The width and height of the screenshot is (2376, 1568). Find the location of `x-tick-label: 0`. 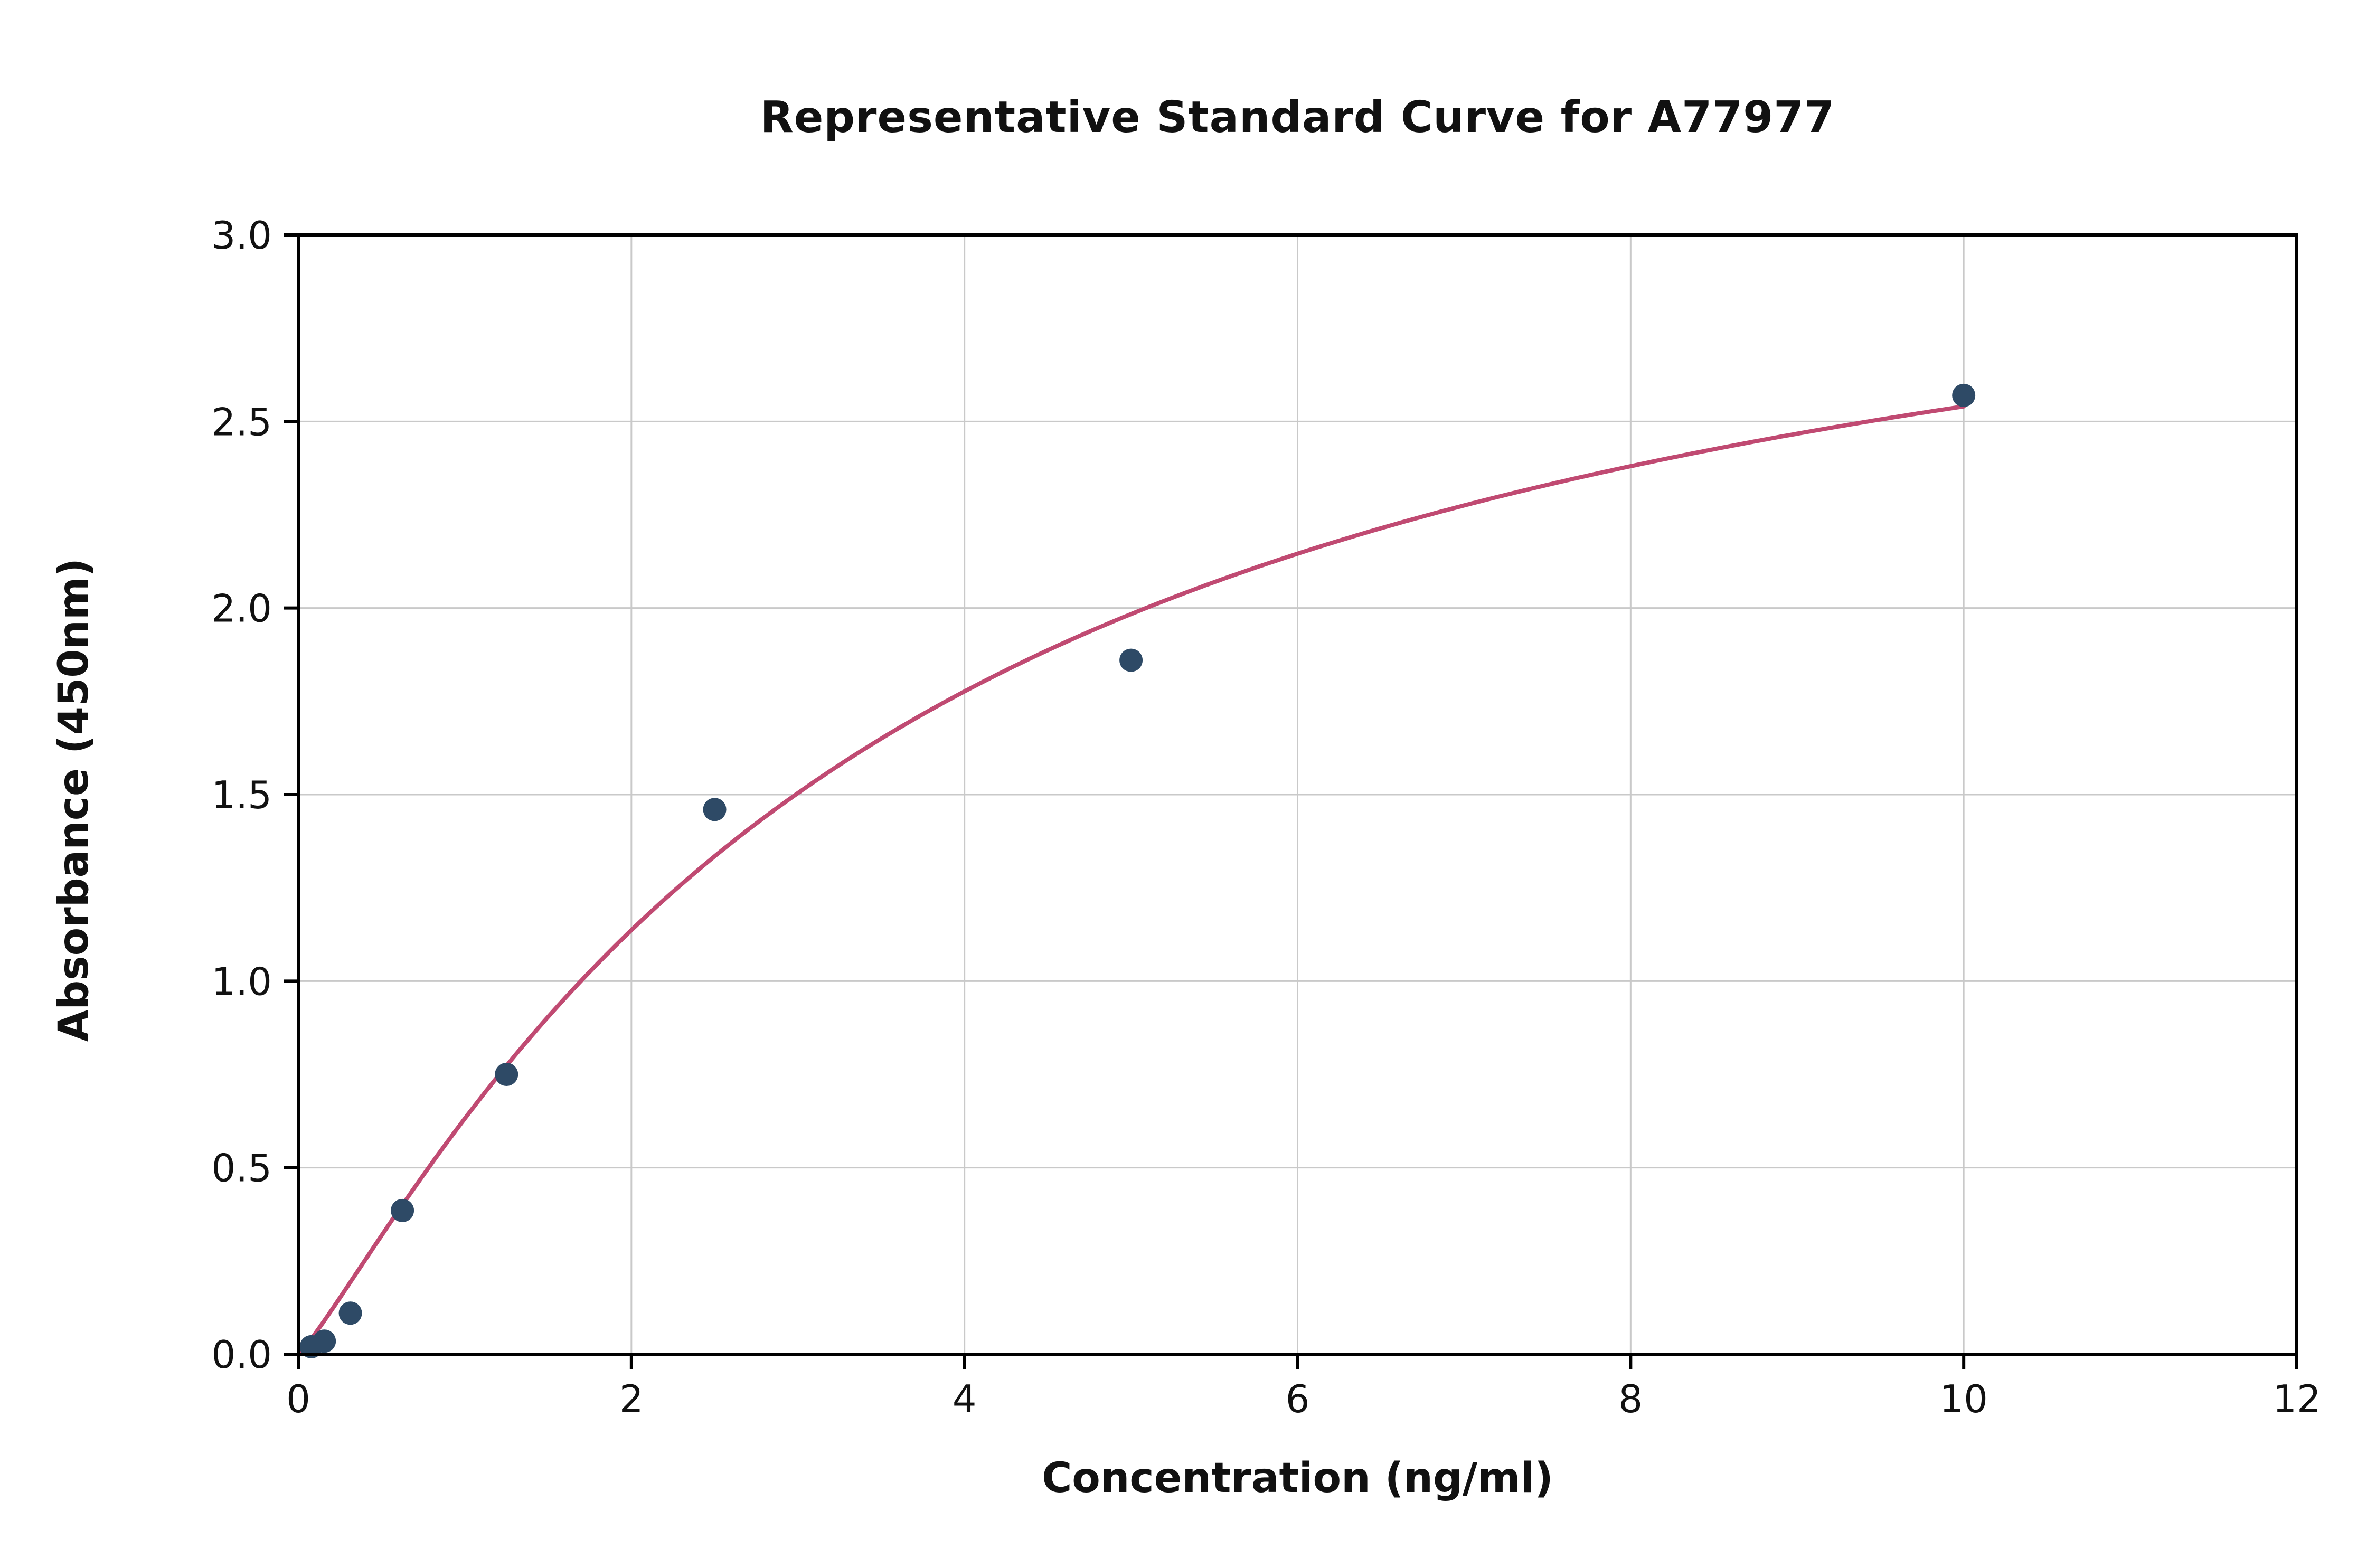

x-tick-label: 0 is located at coordinates (298, 1399).